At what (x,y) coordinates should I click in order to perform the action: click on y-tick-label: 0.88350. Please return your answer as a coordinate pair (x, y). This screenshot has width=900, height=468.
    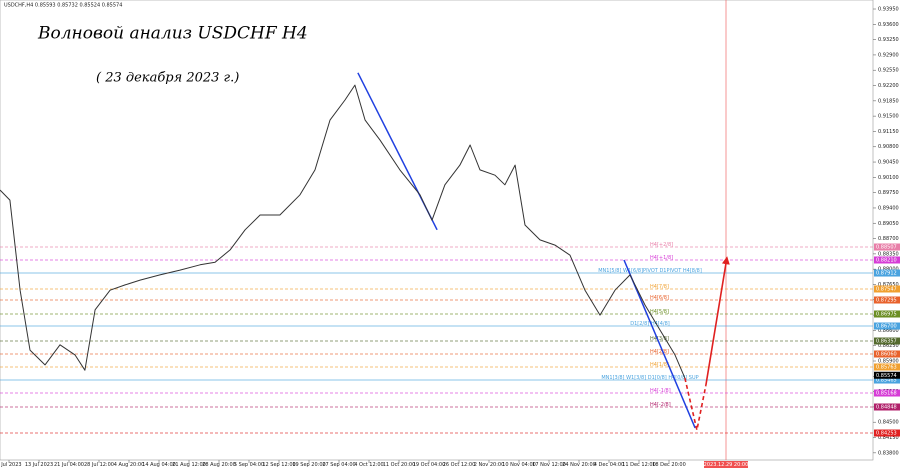
    Looking at the image, I should click on (888, 254).